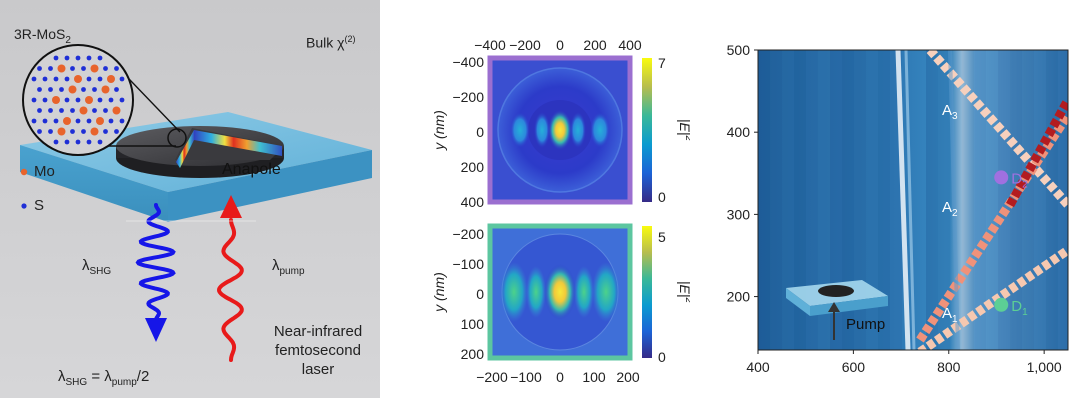  Describe the element at coordinates (560, 292) in the screenshot. I see `bottom-hotspot` at that location.